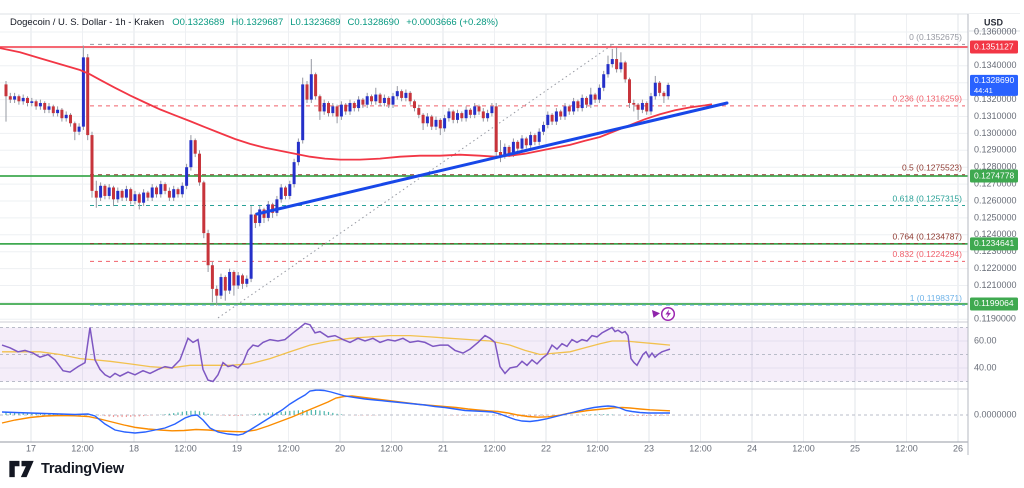  I want to click on fib-label: 0.618 (0.1257315), so click(928, 198).